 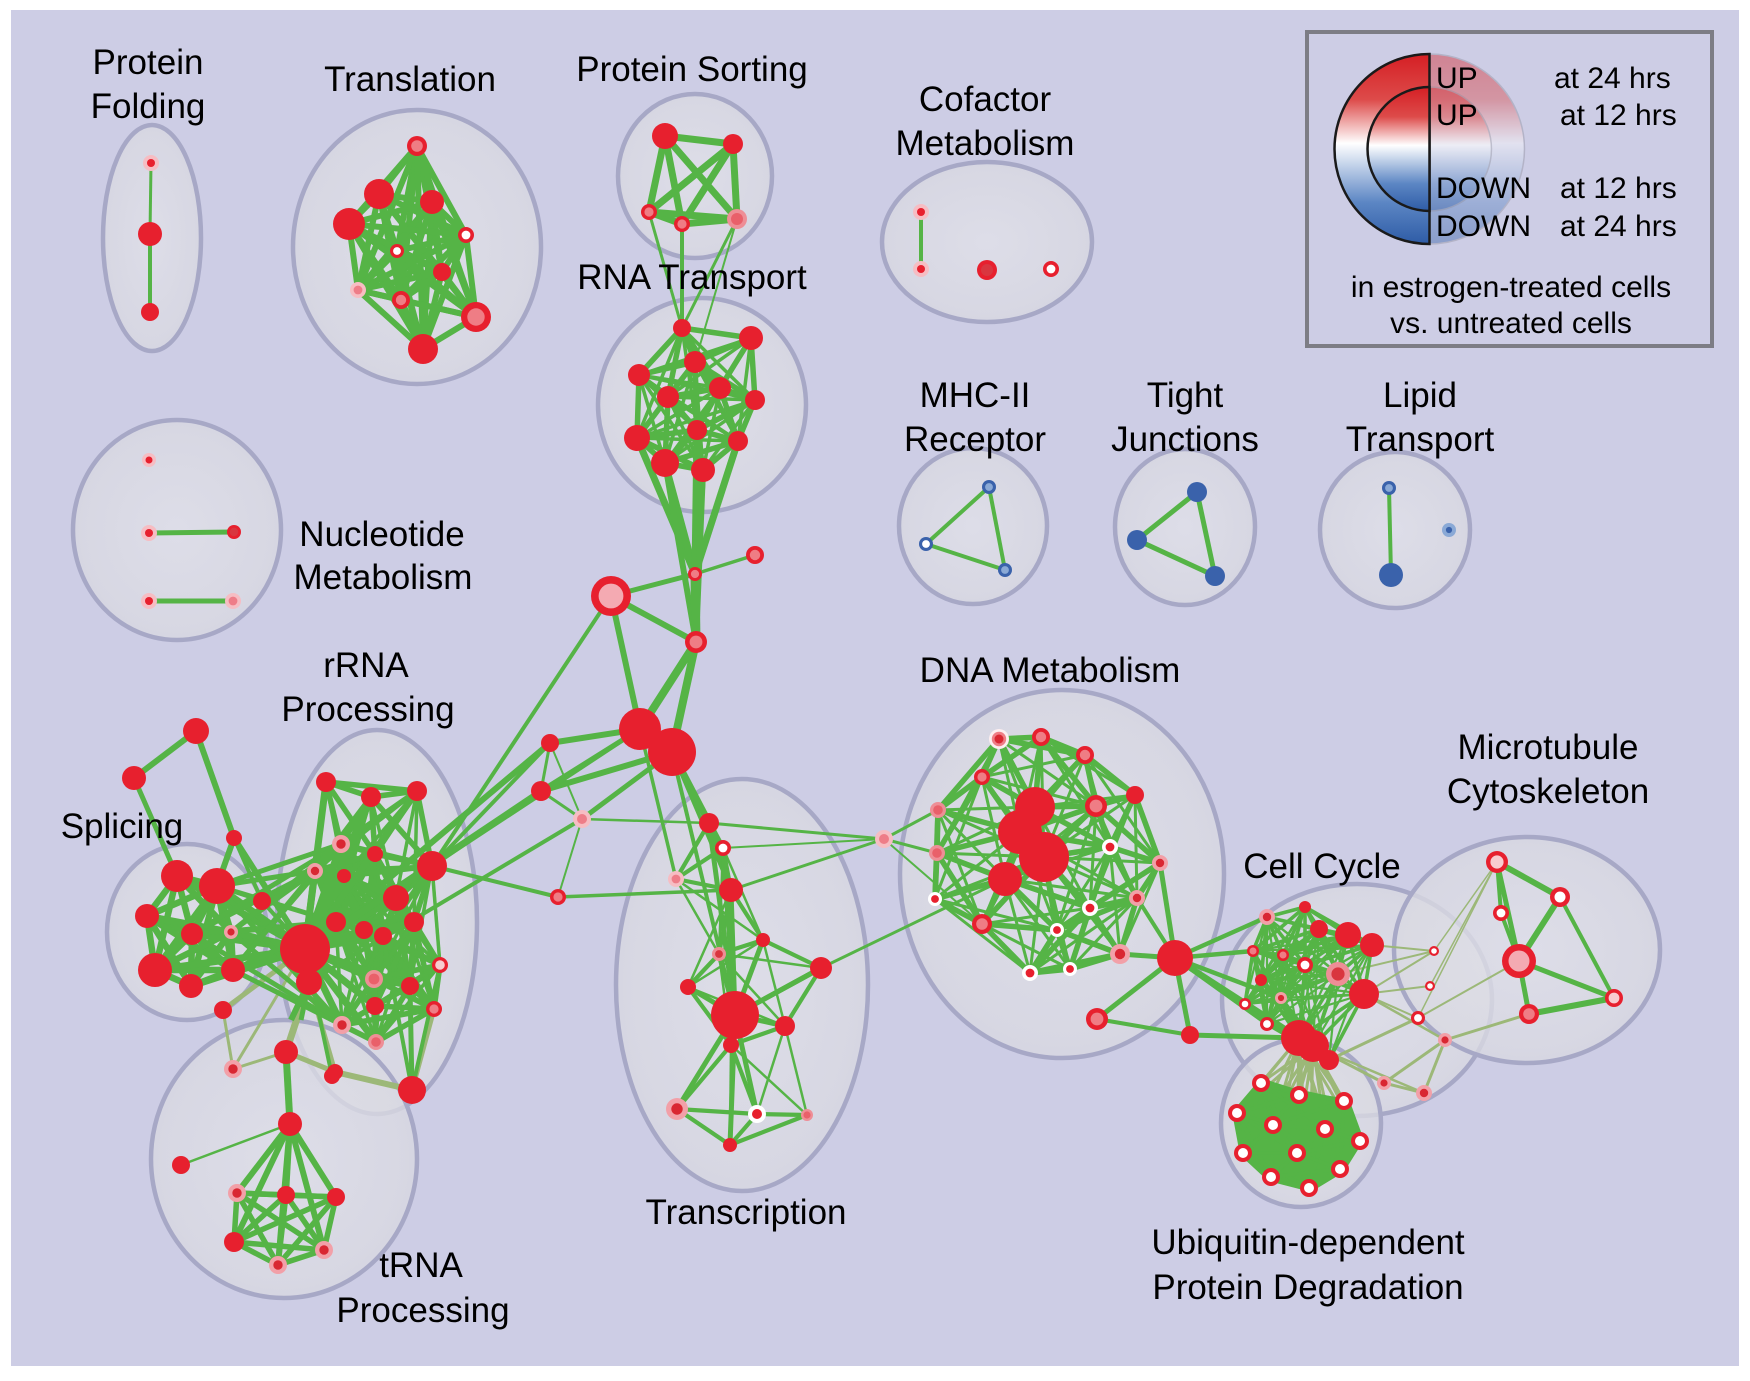 What do you see at coordinates (421, 1265) in the screenshot?
I see `svg-text: tRNA` at bounding box center [421, 1265].